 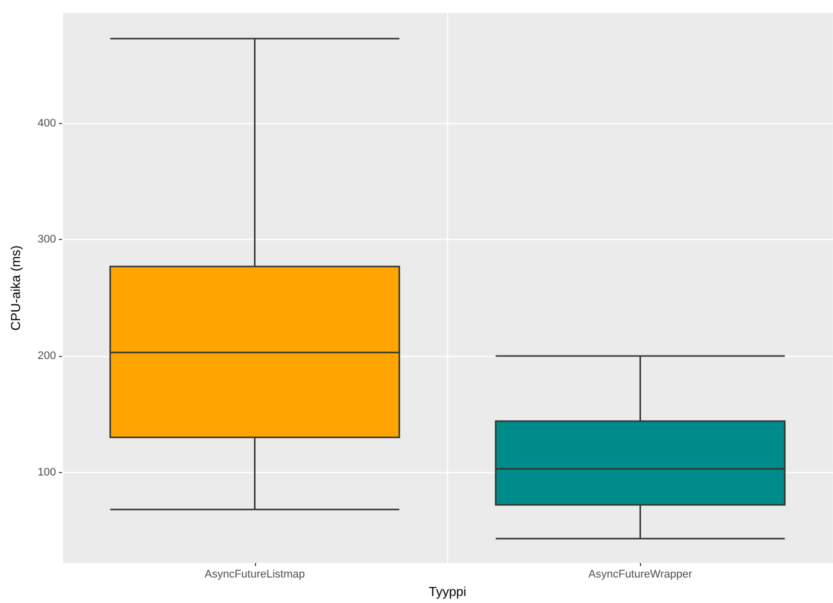 What do you see at coordinates (47, 356) in the screenshot?
I see `y-tick-label: 200` at bounding box center [47, 356].